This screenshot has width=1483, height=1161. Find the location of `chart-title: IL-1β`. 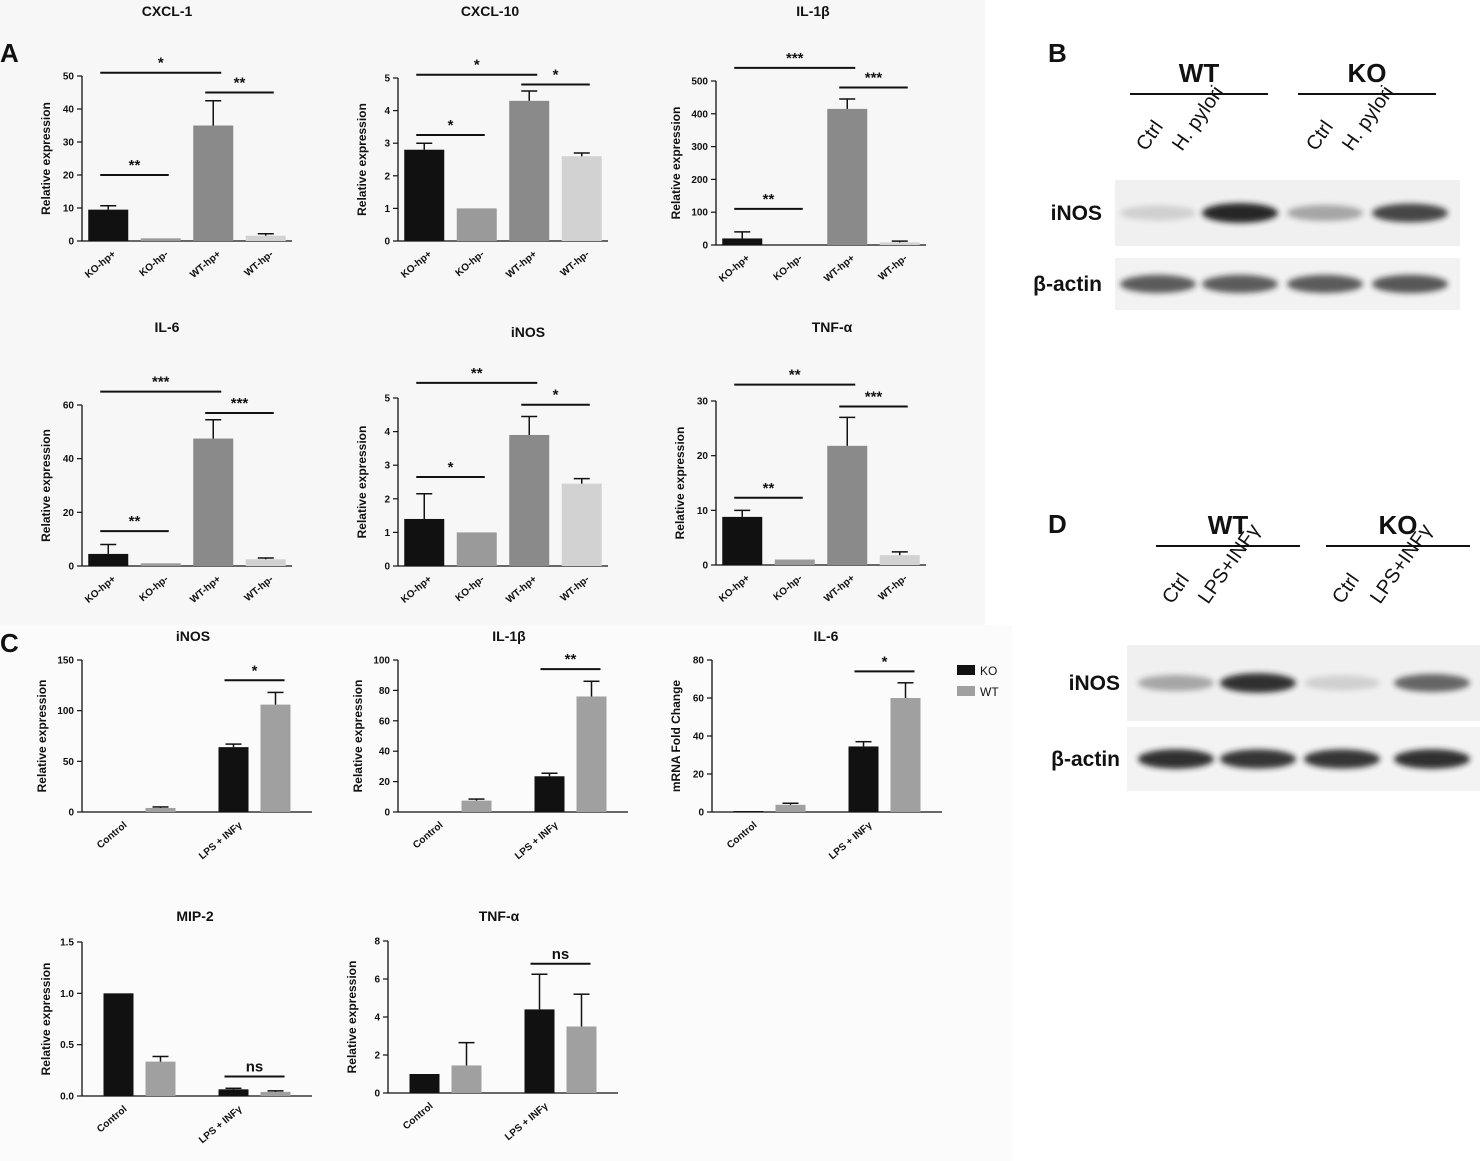

chart-title: IL-1β is located at coordinates (509, 636).